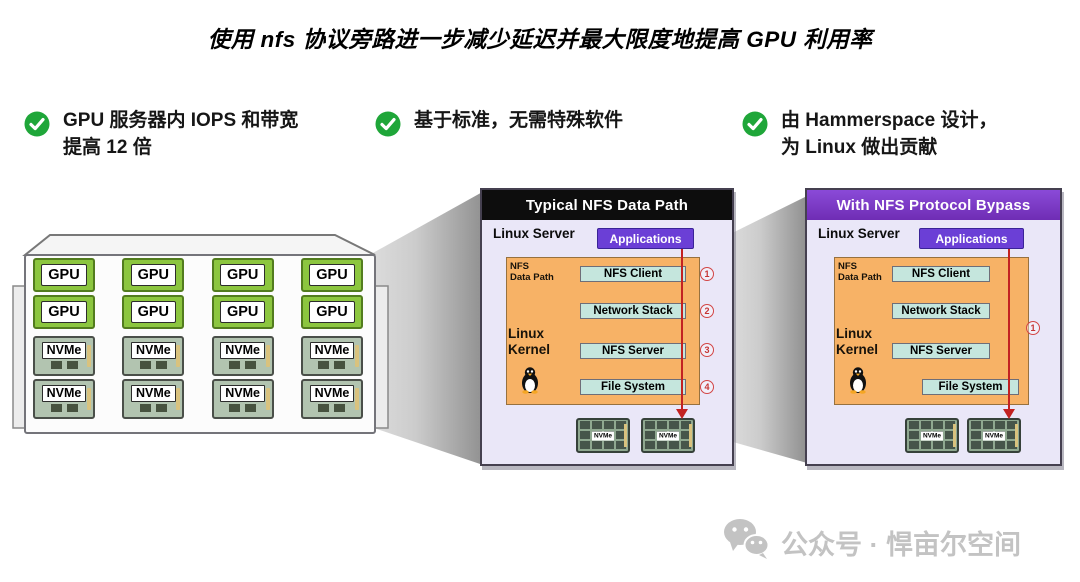  I want to click on tux-icon, so click(858, 382).